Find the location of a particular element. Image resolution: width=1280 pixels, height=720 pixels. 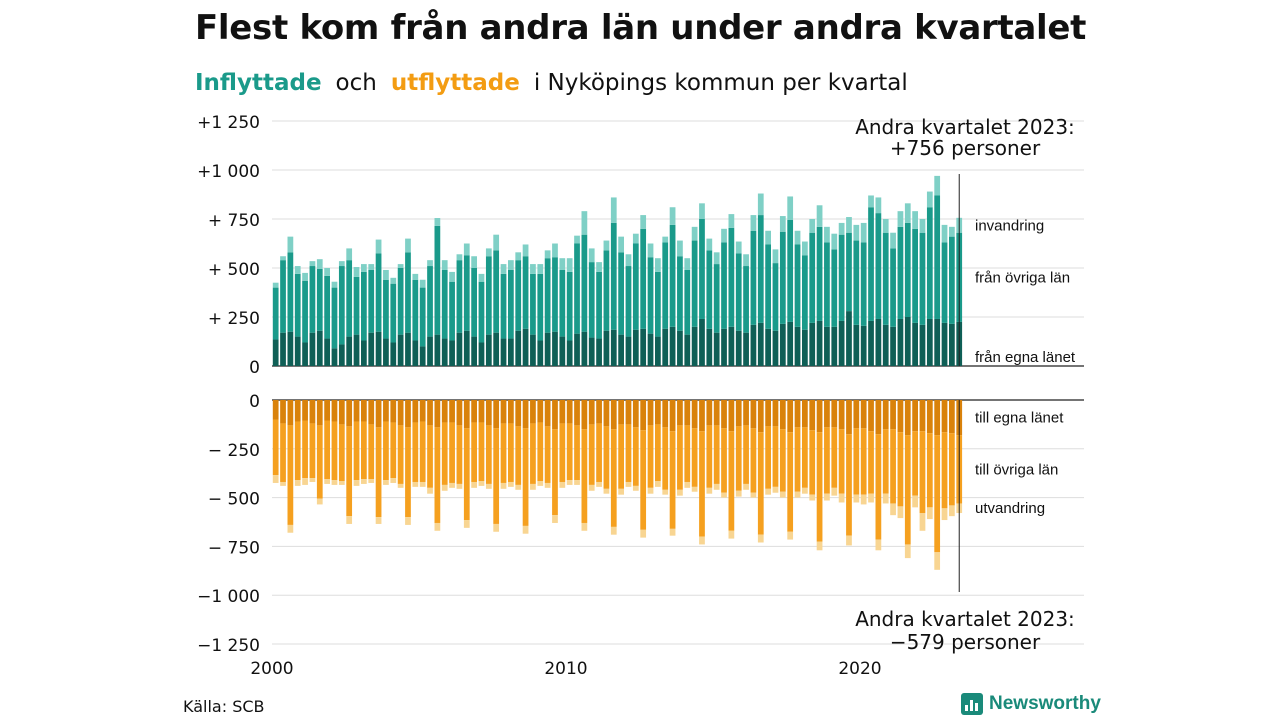

newsworthy-logo: Newsworthy is located at coordinates (1031, 704).